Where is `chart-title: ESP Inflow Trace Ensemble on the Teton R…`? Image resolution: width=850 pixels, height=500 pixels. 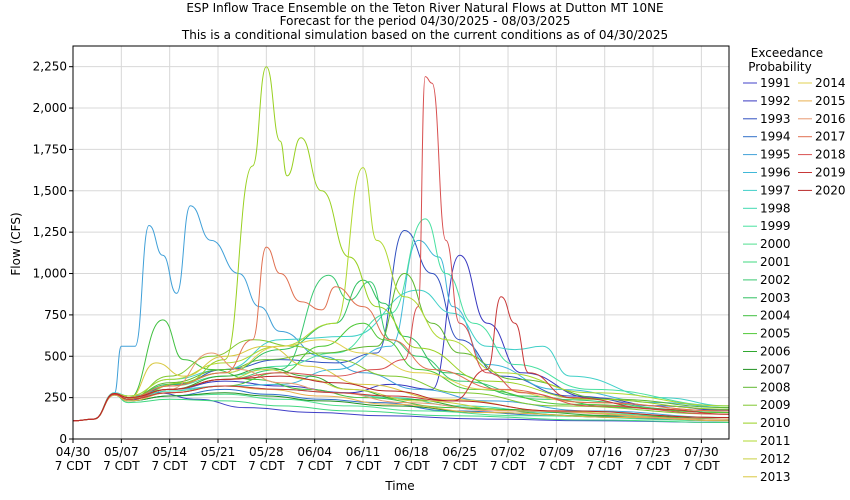 chart-title: ESP Inflow Trace Ensemble on the Teton R… is located at coordinates (424, 8).